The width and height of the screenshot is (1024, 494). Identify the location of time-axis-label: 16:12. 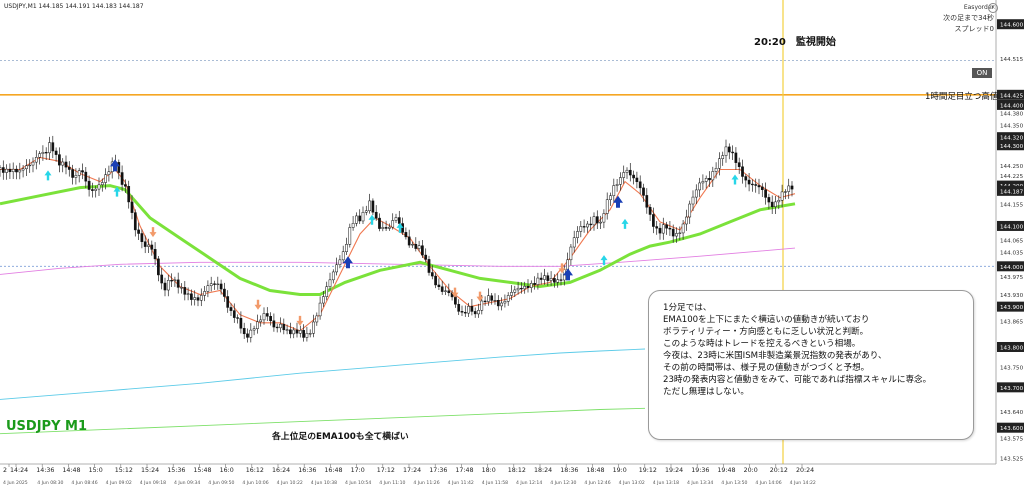
(255, 470).